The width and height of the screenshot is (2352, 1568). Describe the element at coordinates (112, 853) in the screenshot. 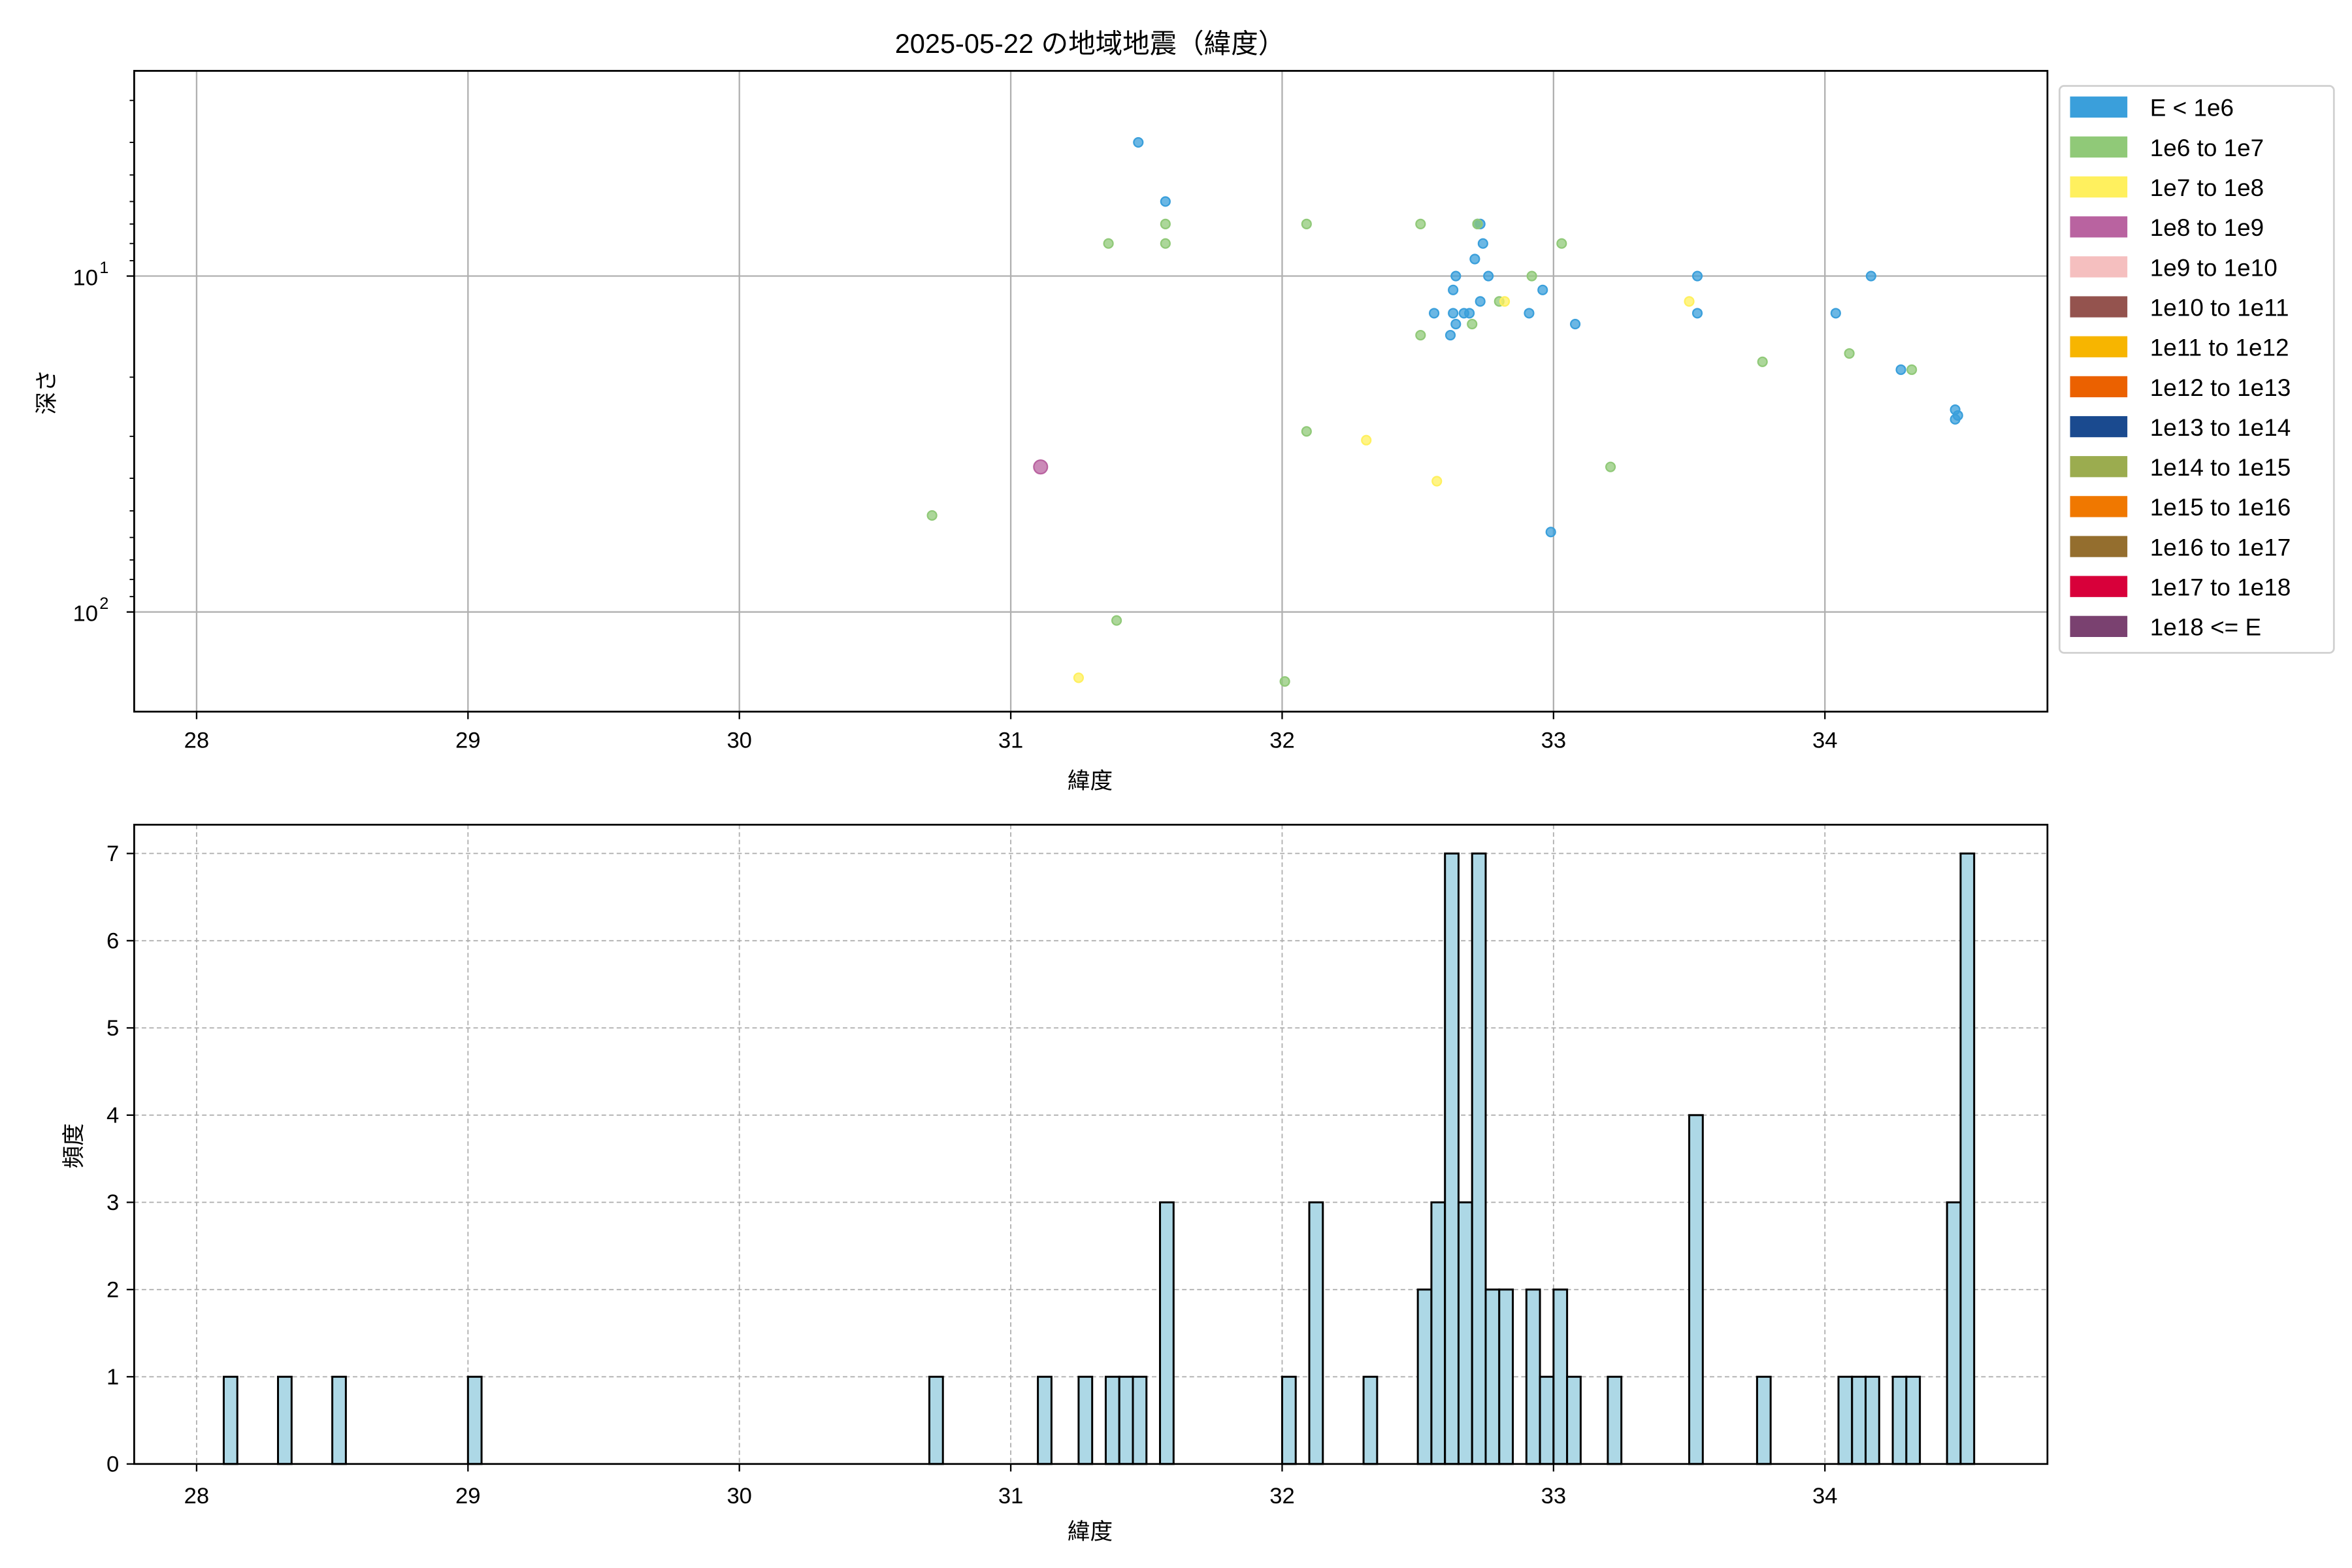

I see `y-tick-label: 7` at that location.